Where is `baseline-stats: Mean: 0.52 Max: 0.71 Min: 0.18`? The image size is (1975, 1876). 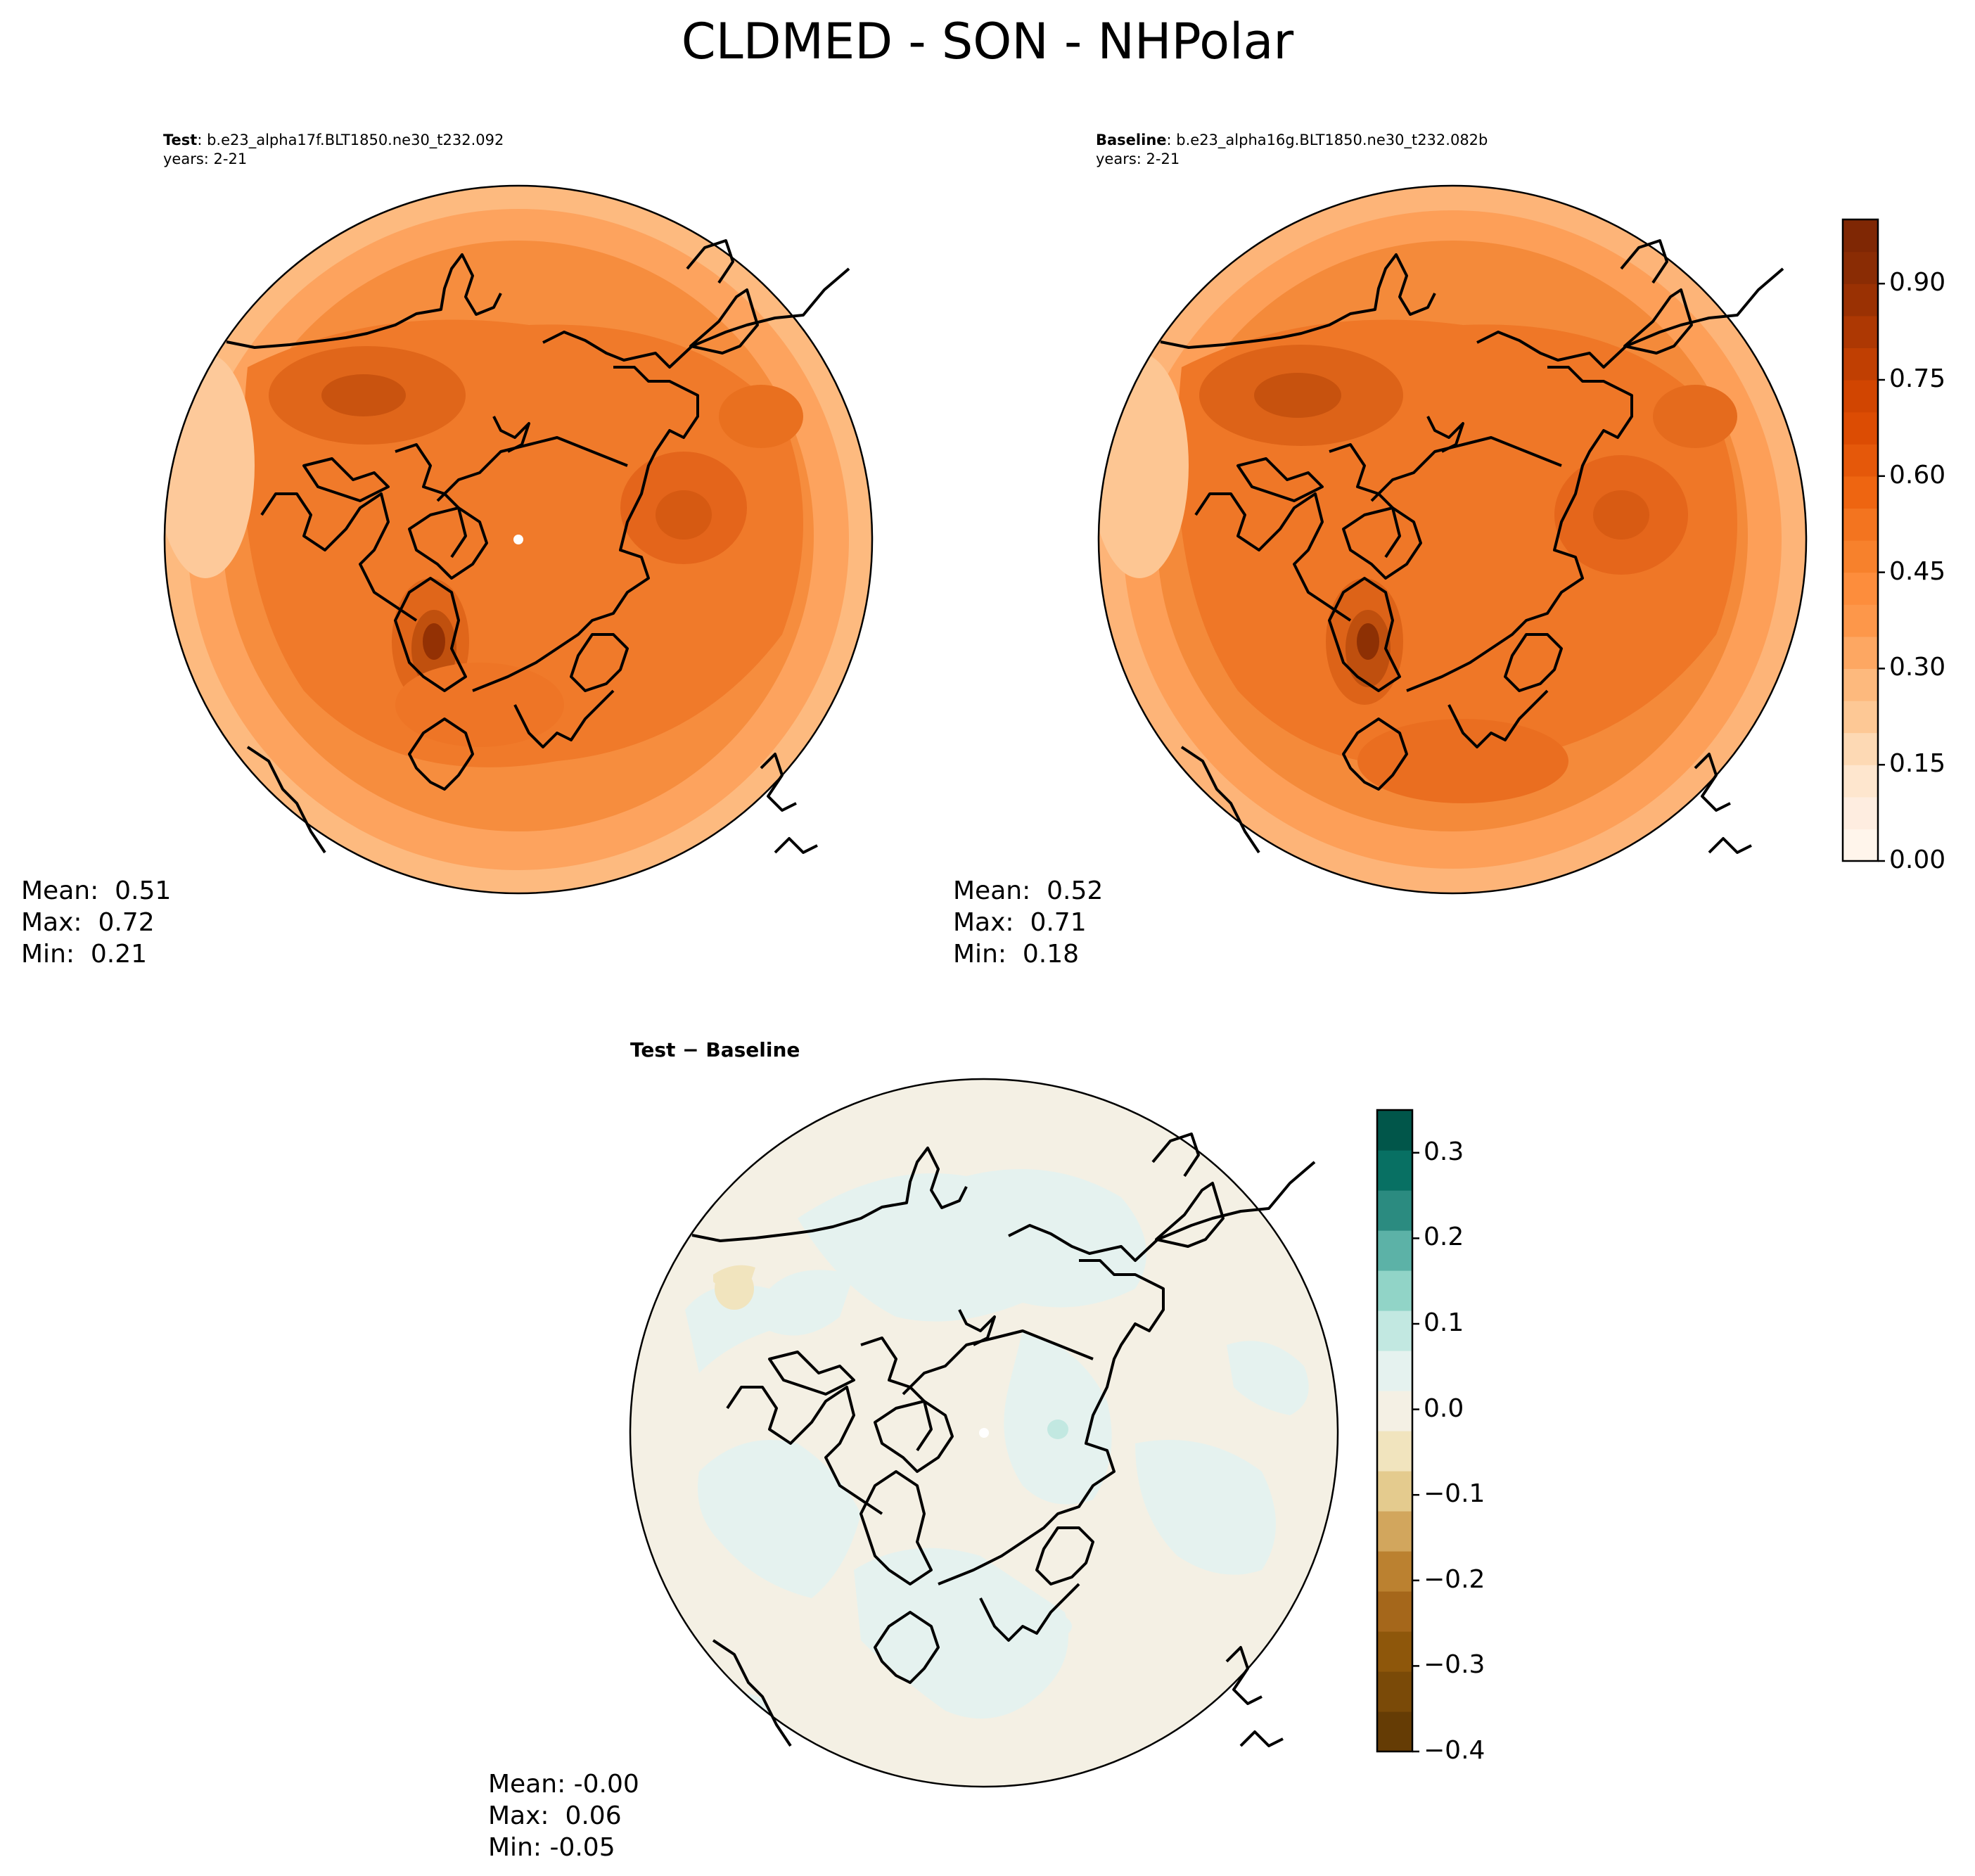
baseline-stats: Mean: 0.52 Max: 0.71 Min: 0.18 is located at coordinates (1028, 922).